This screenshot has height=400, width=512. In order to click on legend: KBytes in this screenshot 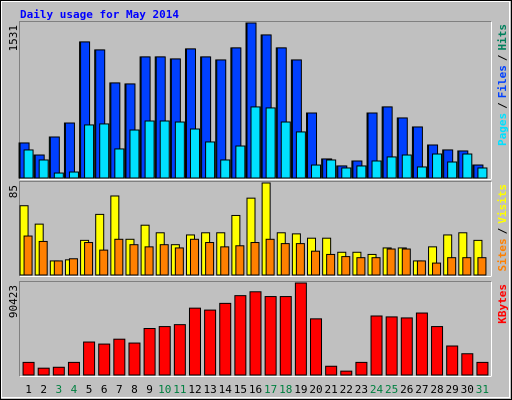, I will do `click(502, 304)`.